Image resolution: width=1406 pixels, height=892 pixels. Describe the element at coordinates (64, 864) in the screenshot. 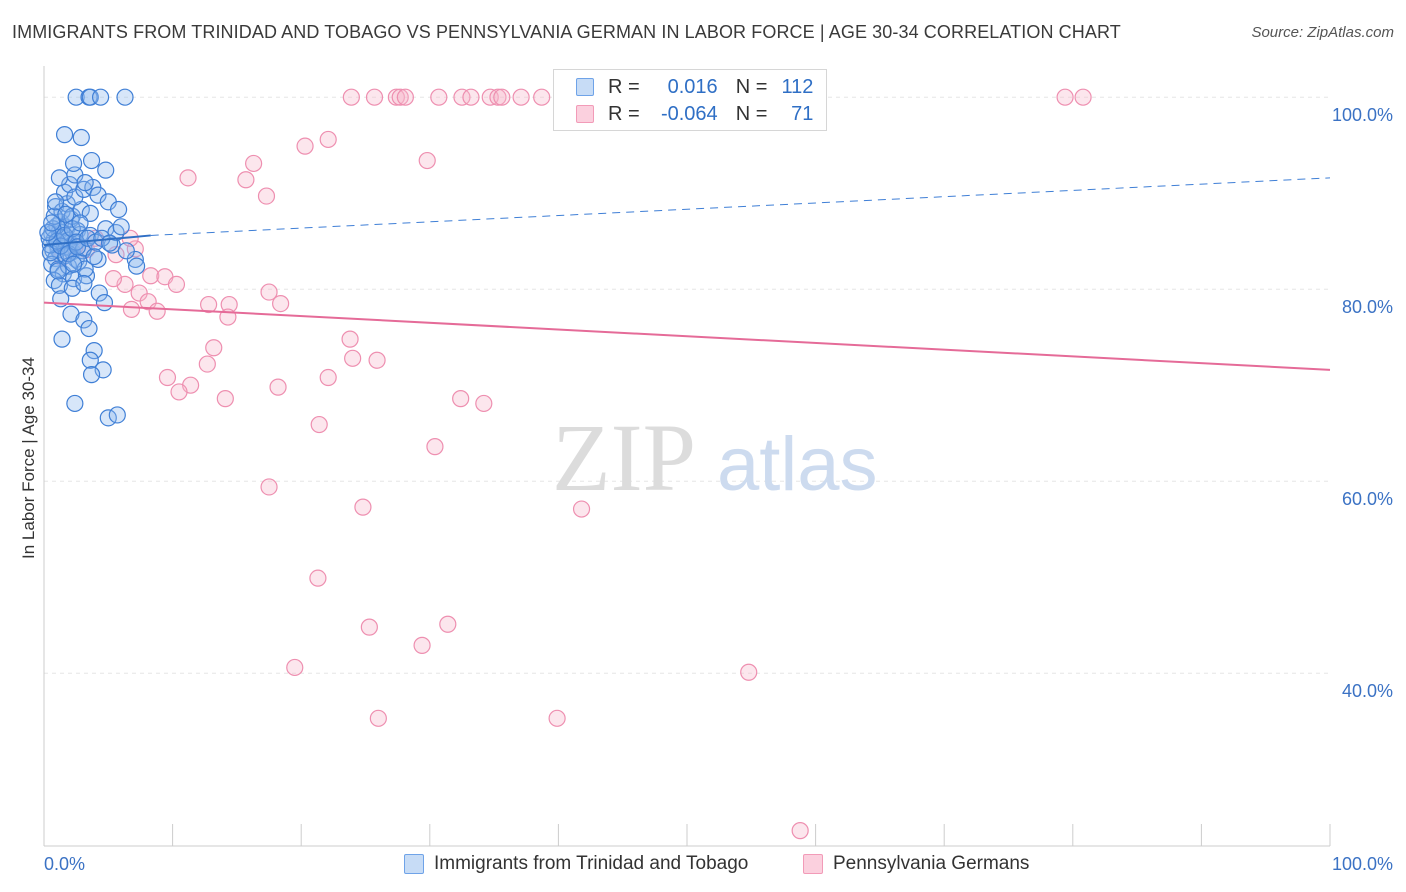

I see `x-tick-label: 0.0%` at that location.